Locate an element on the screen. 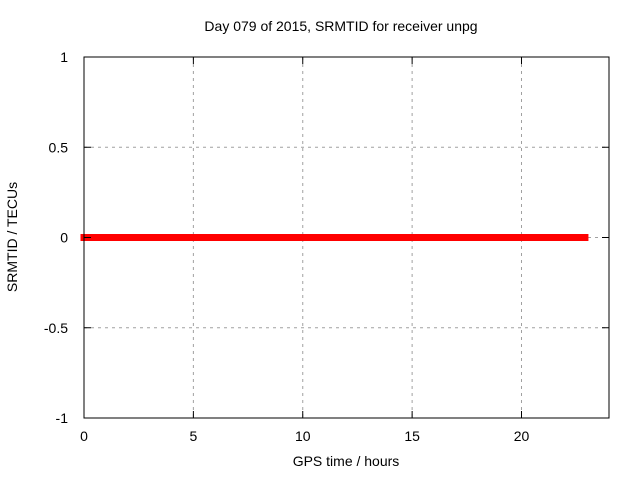 The image size is (640, 480). x-axis-label: GPS time / hours is located at coordinates (346, 461).